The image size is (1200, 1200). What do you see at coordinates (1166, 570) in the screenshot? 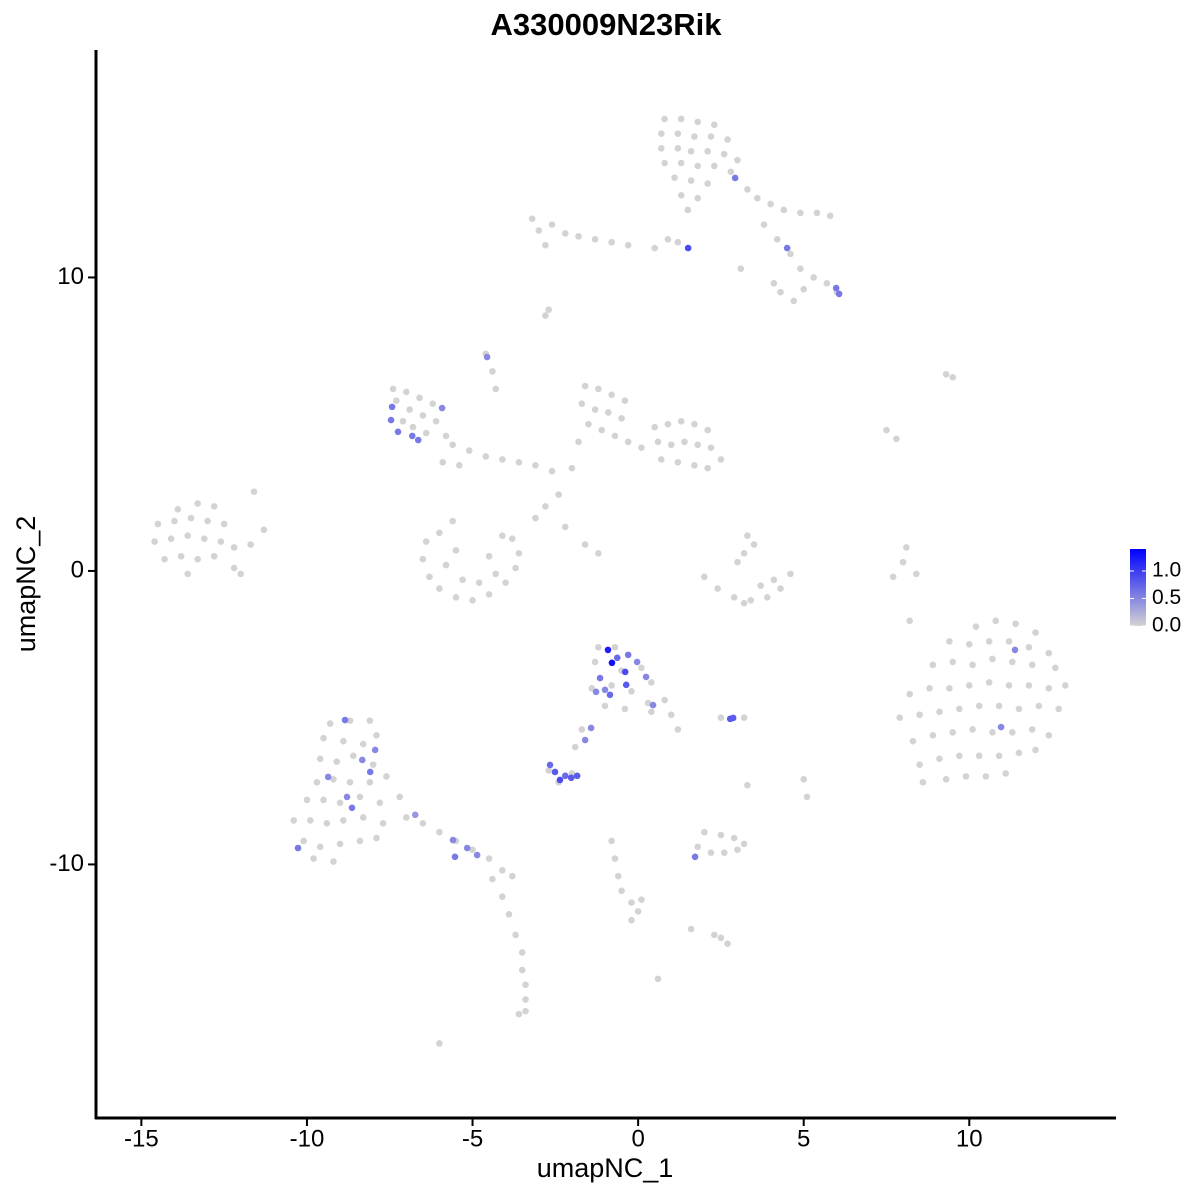
I see `colorbar-tick-label: 1.0` at bounding box center [1166, 570].